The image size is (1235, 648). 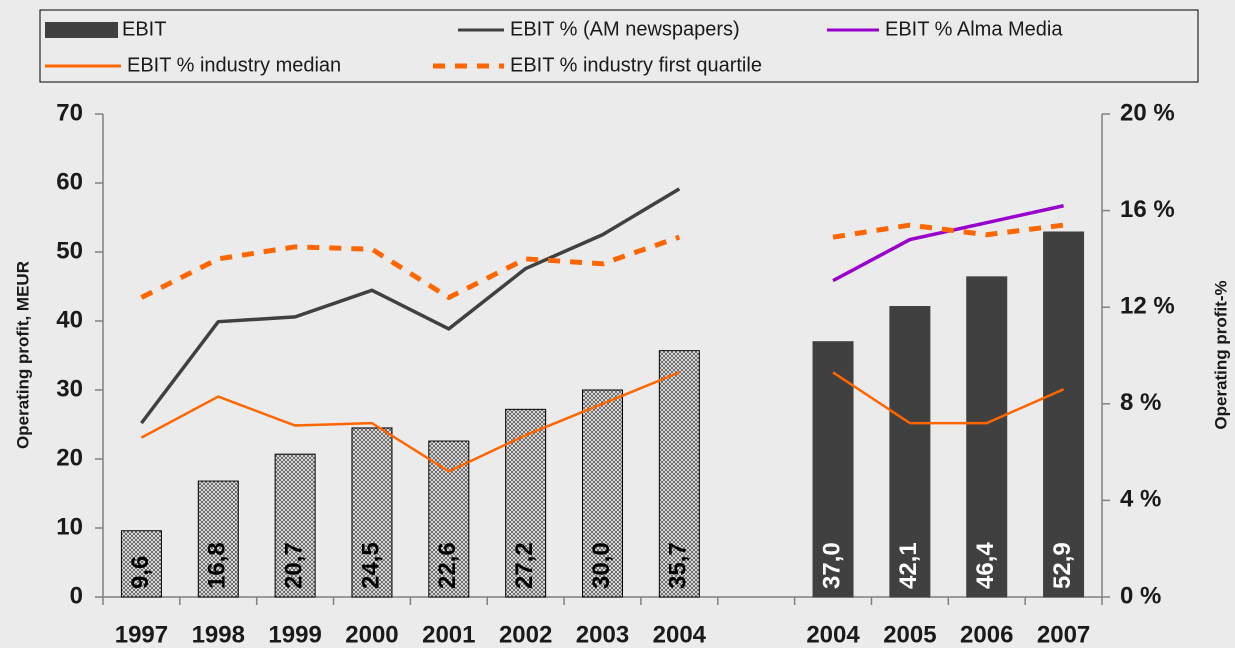 I want to click on y-axis-label: Operating profit, MEUR, so click(x=22, y=355).